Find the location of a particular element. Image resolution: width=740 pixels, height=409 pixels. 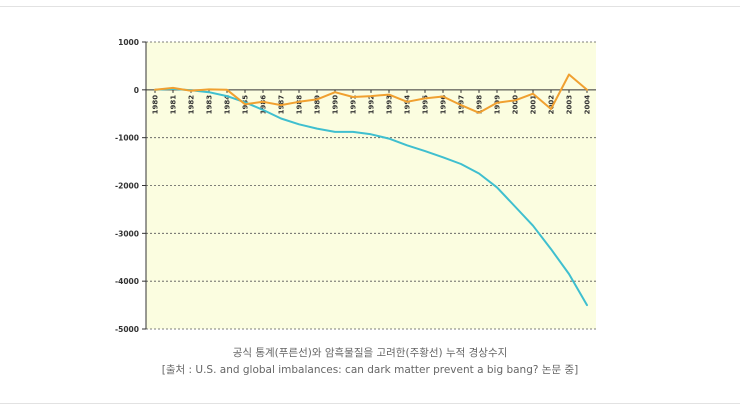

x-tick-label: 1994 is located at coordinates (408, 105).